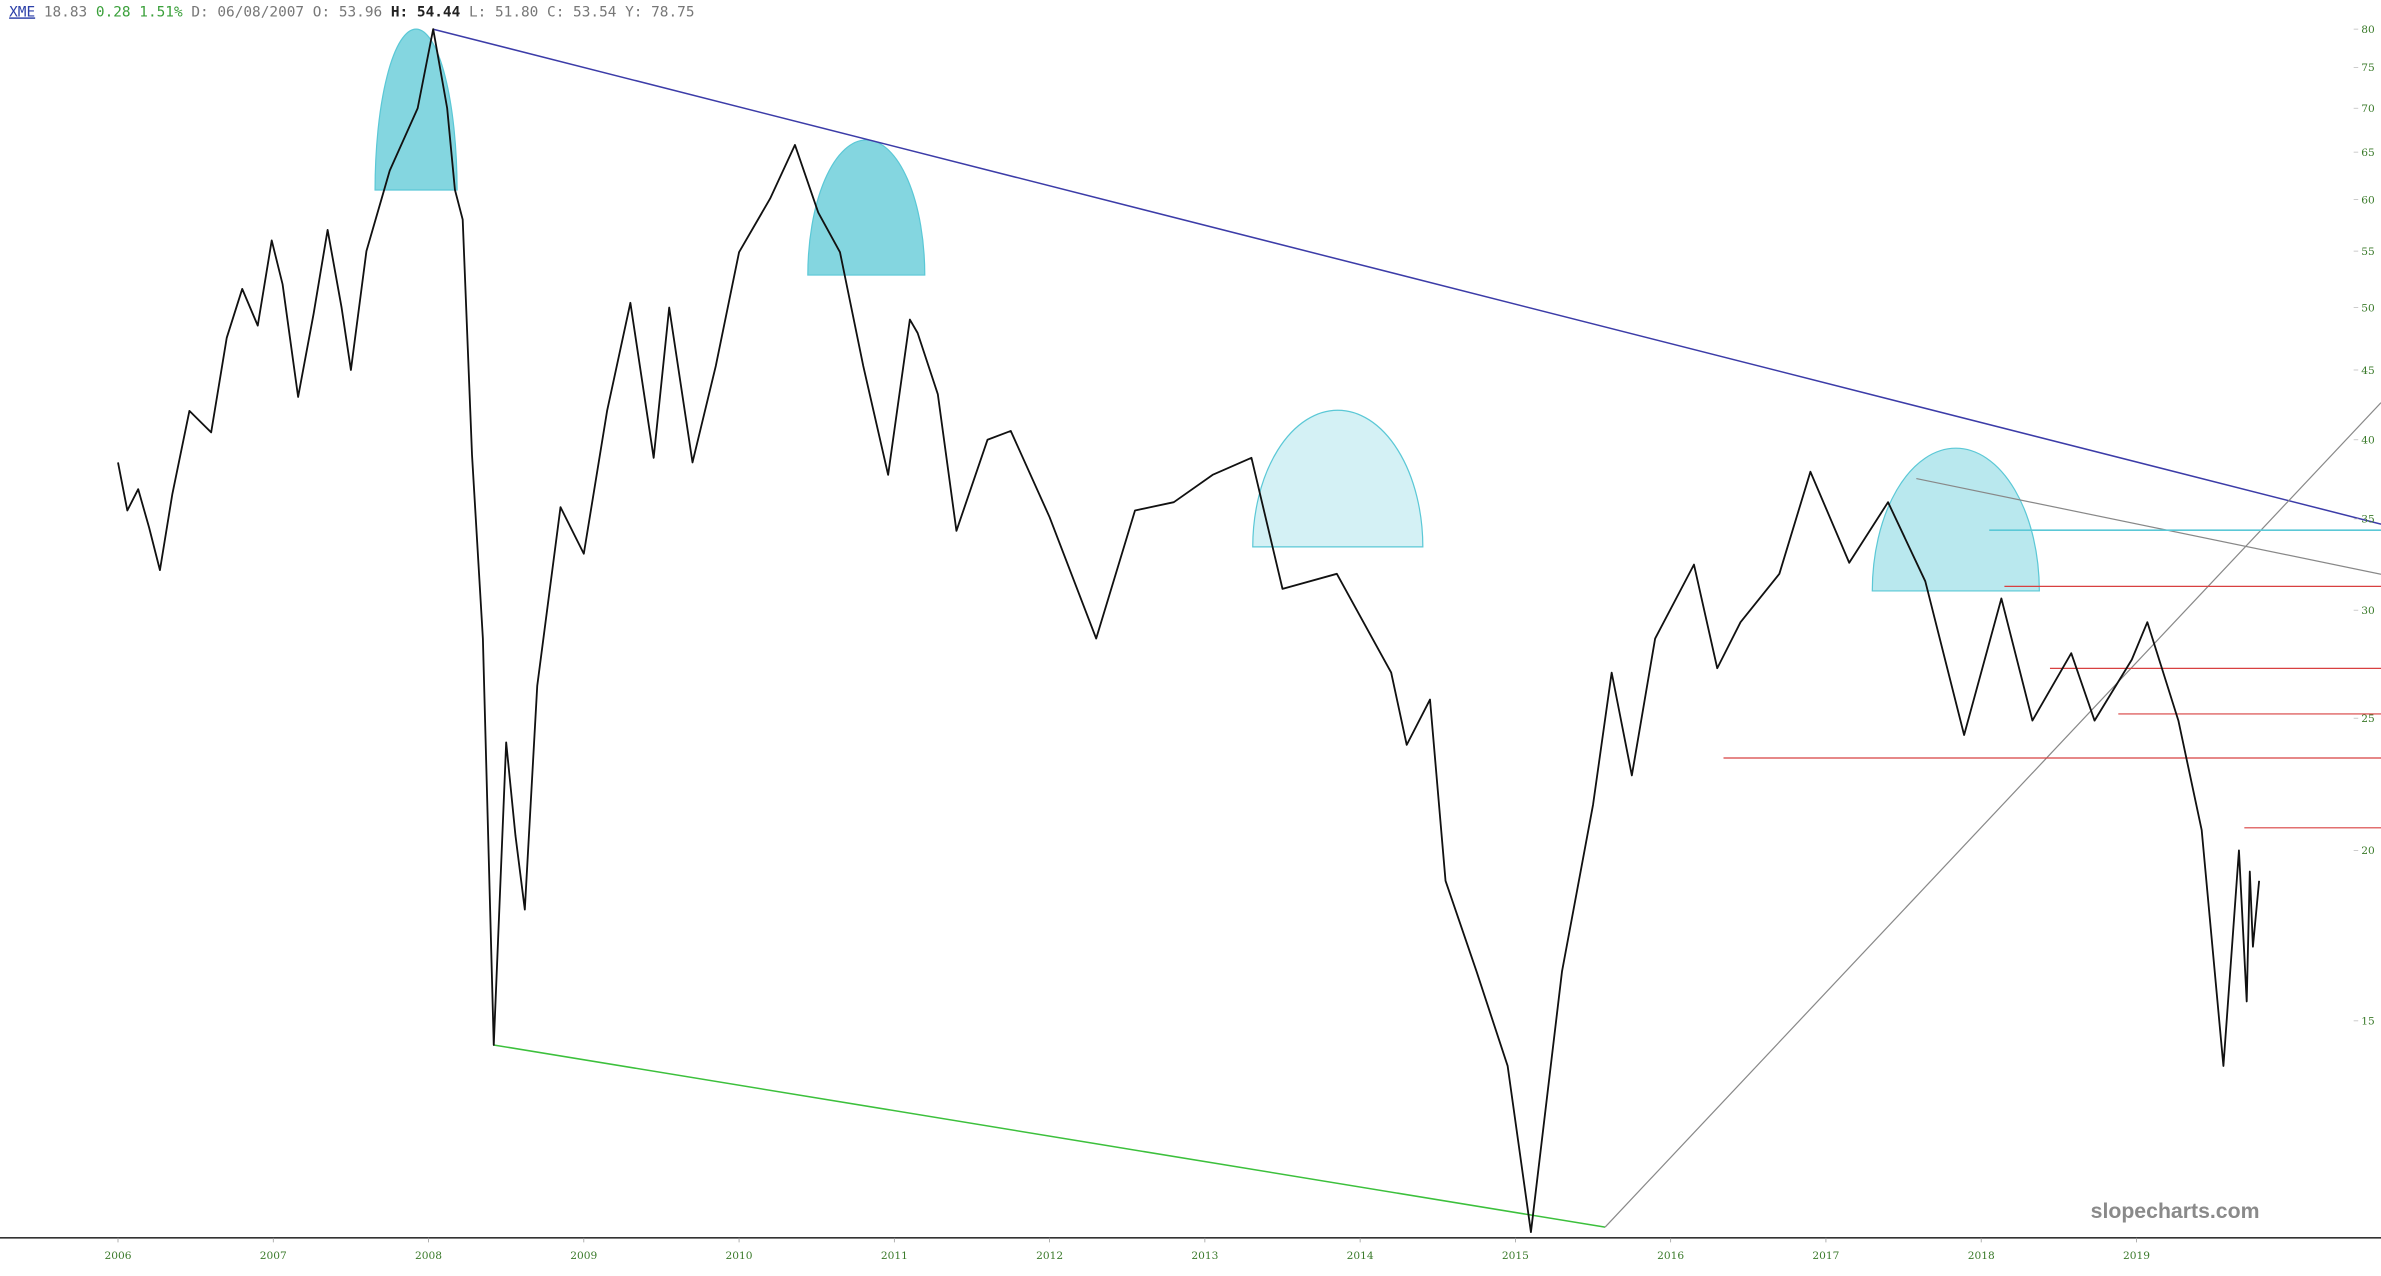 This screenshot has height=1276, width=2381. I want to click on open: O: 53.96, so click(347, 12).